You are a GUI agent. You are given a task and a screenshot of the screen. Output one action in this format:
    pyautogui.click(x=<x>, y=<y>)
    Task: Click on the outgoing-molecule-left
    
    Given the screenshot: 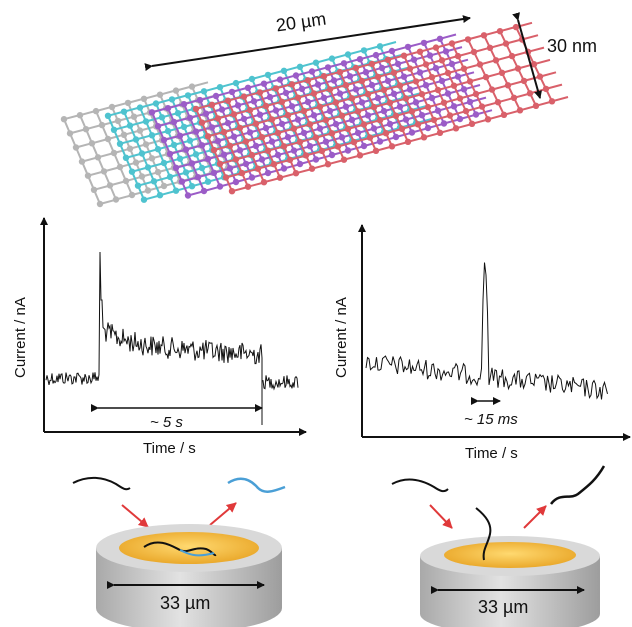 What is the action you would take?
    pyautogui.click(x=256, y=485)
    